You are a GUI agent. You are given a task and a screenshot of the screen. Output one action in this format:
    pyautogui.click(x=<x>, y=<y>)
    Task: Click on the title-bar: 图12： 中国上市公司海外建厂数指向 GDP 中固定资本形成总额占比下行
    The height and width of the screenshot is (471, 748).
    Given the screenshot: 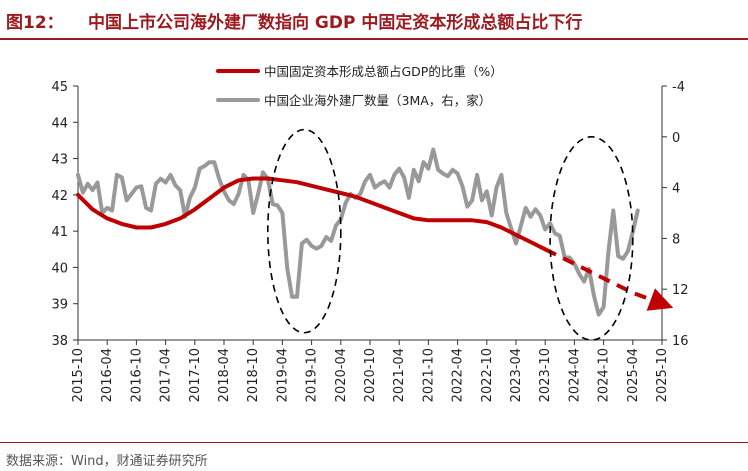 What is the action you would take?
    pyautogui.click(x=374, y=20)
    